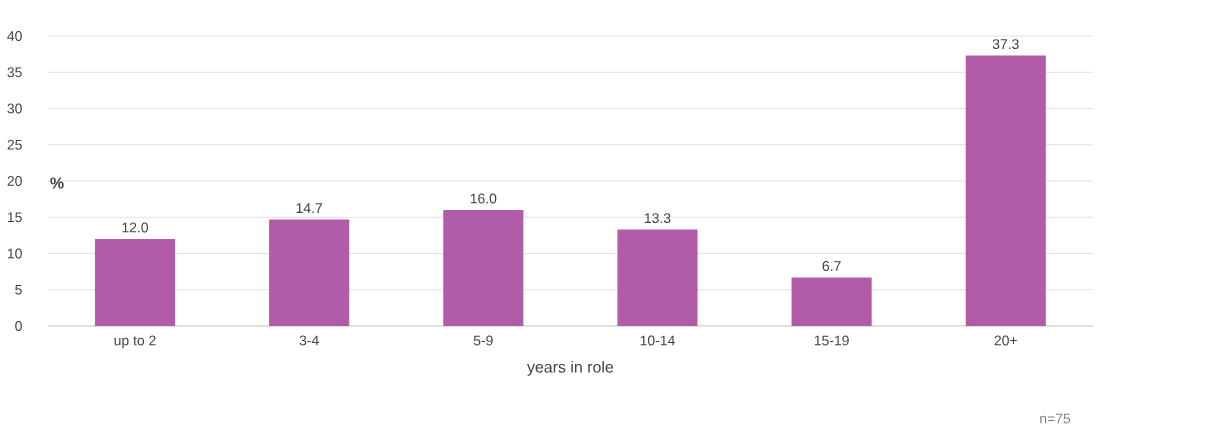  I want to click on y-tick-label: 10, so click(14, 253).